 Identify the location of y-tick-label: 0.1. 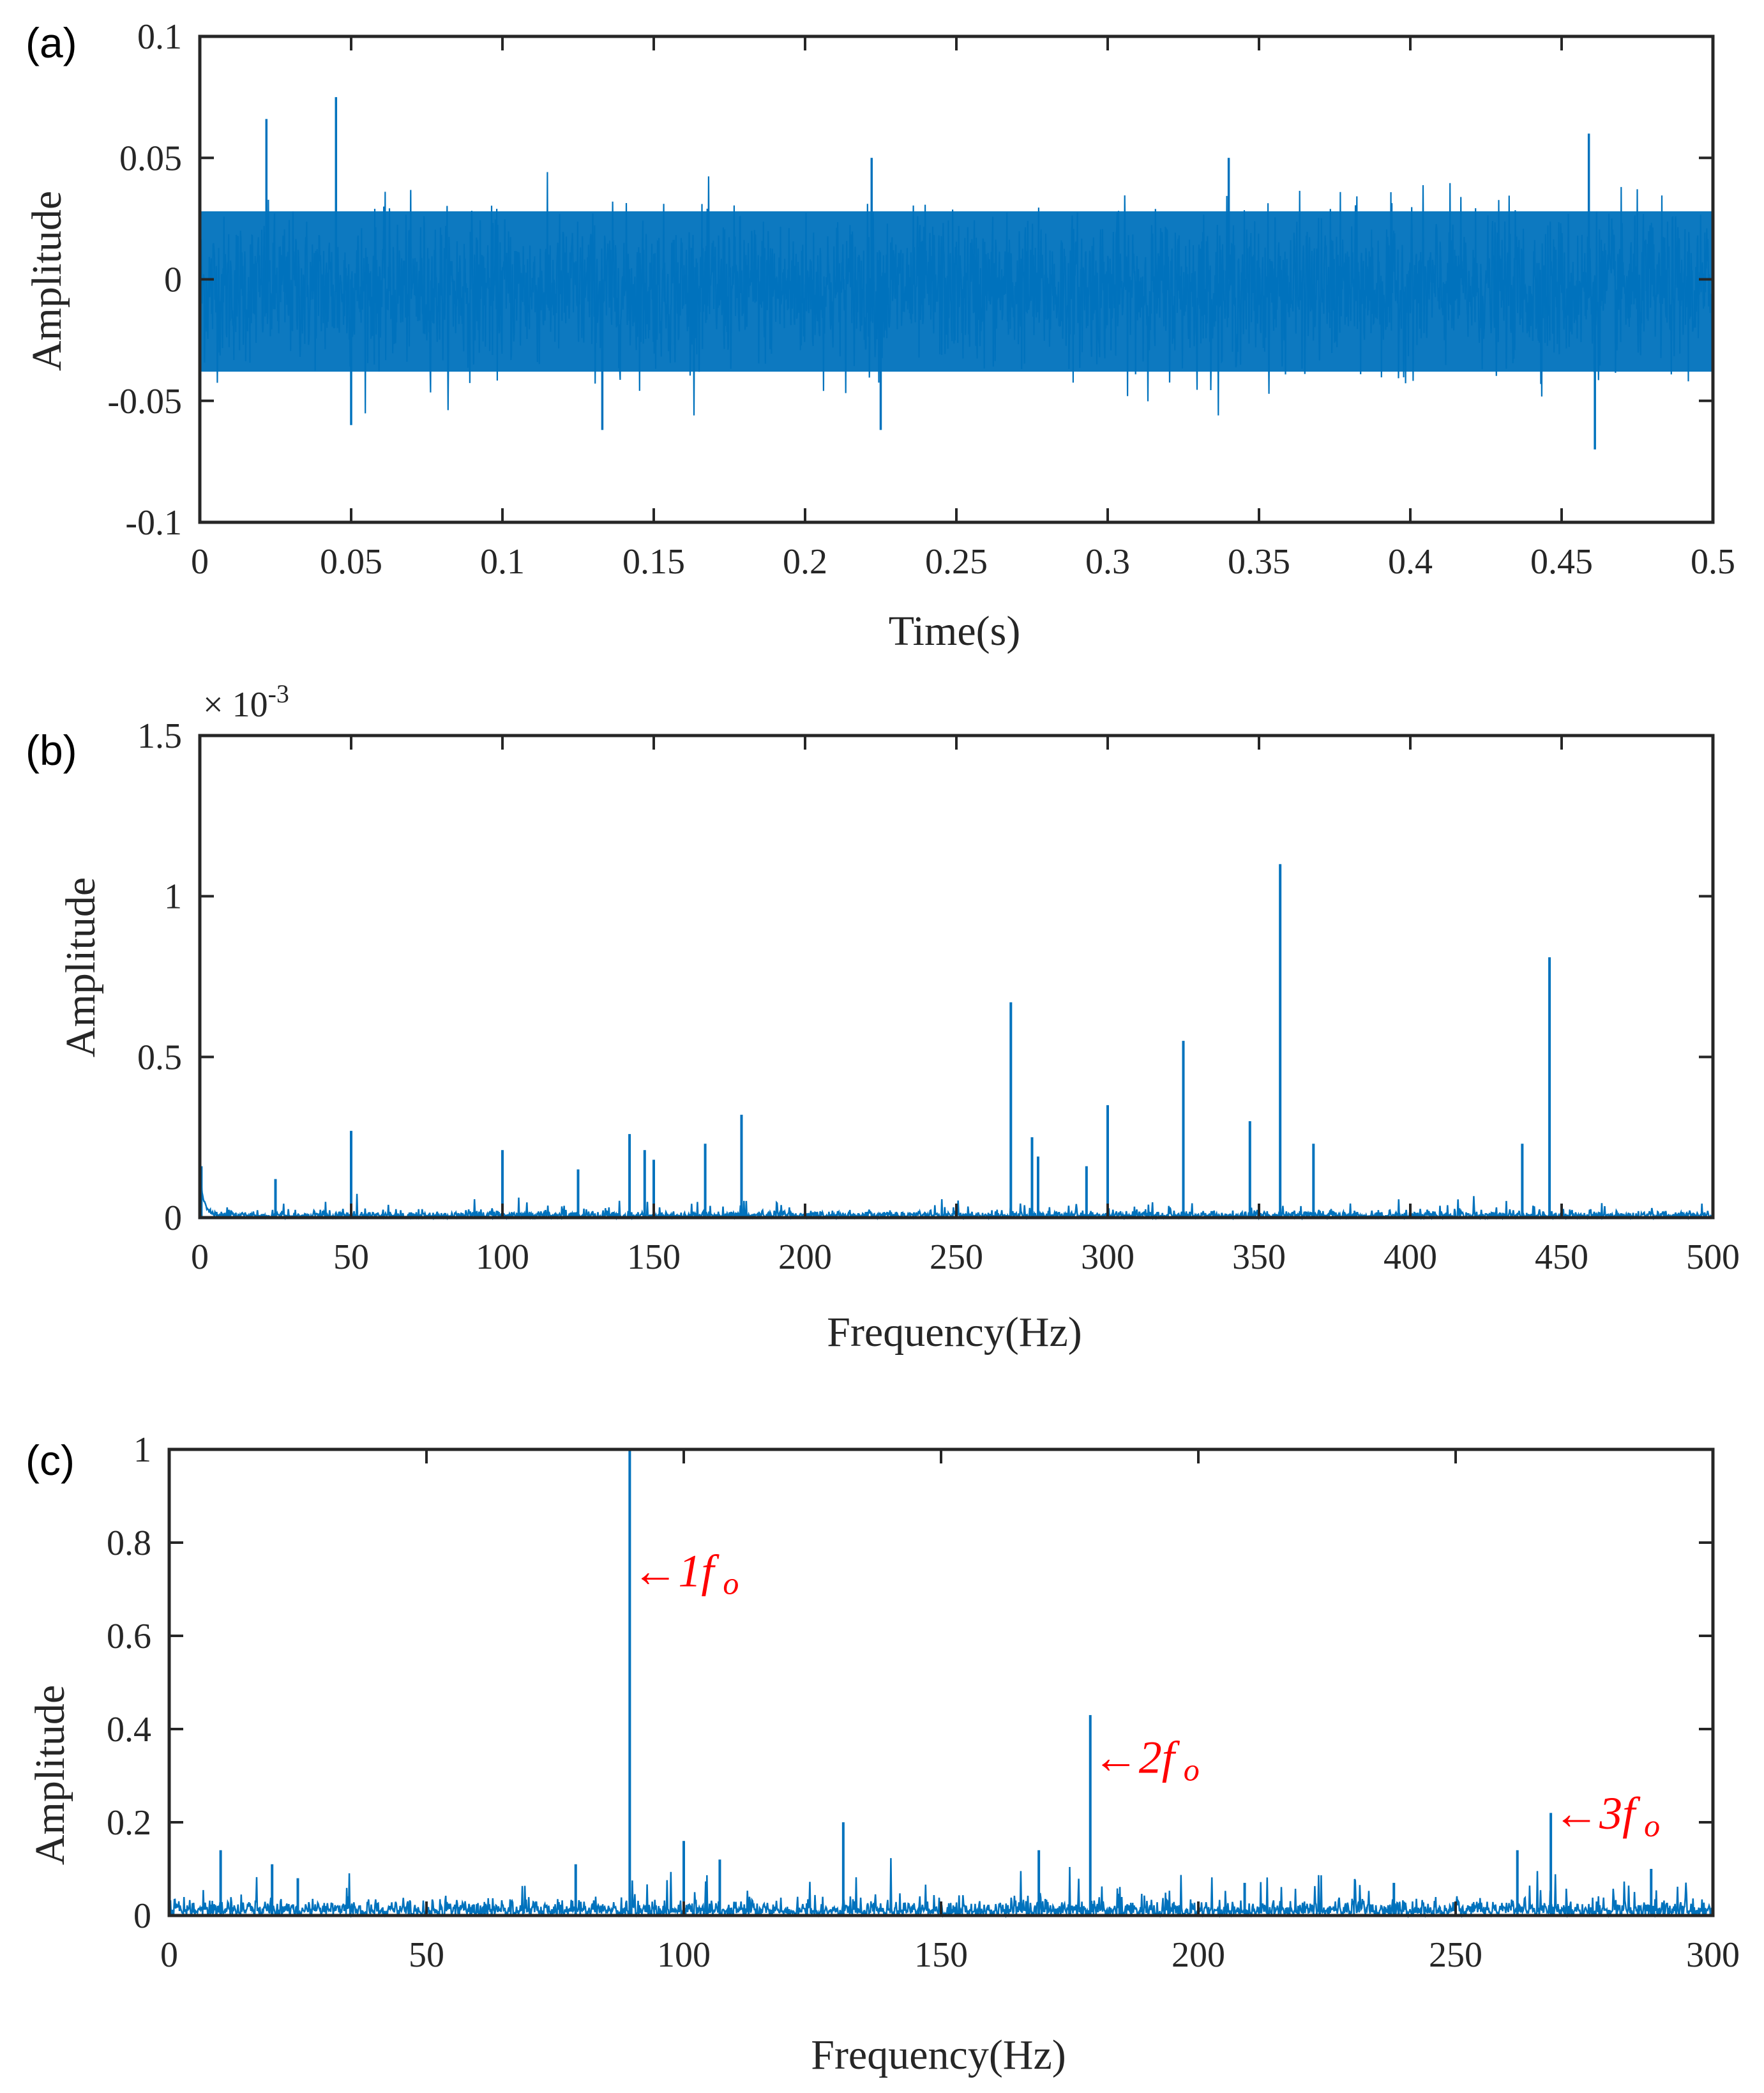
(159, 37).